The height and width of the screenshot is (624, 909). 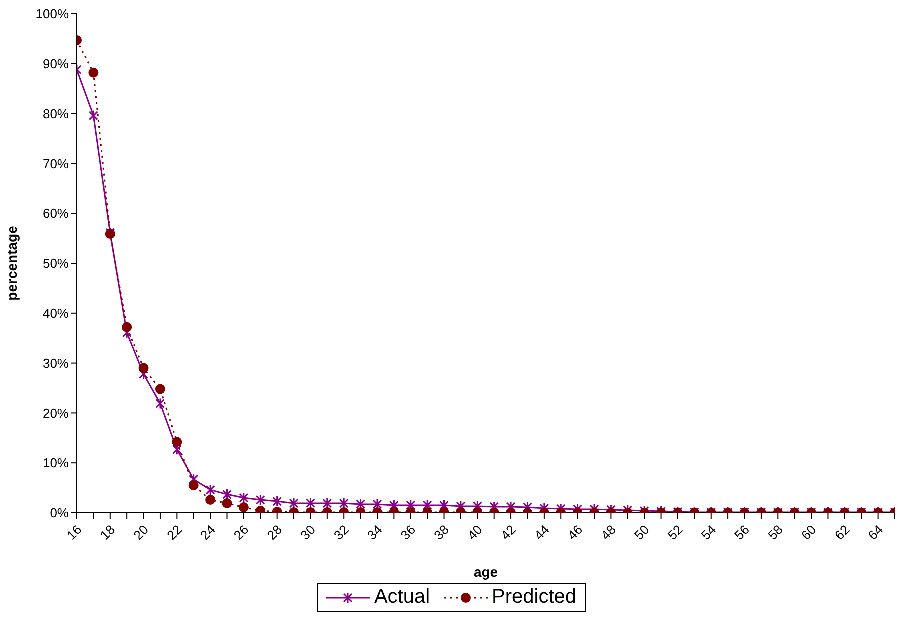 I want to click on legend-label: Predicted, so click(x=534, y=597).